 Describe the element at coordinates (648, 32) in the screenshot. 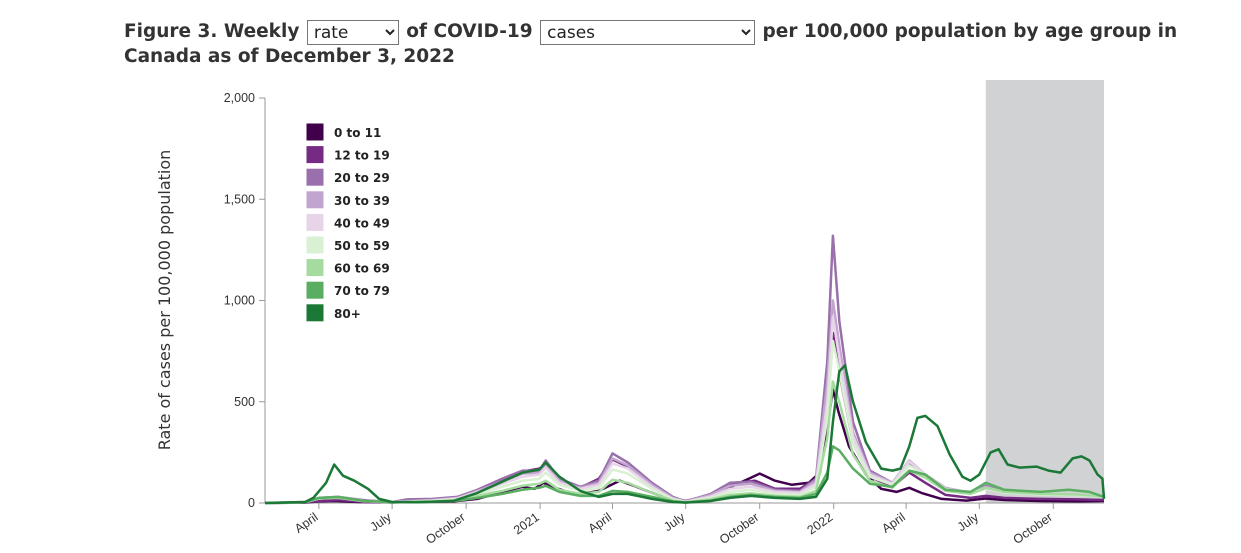

I see `metric-select: cases` at that location.